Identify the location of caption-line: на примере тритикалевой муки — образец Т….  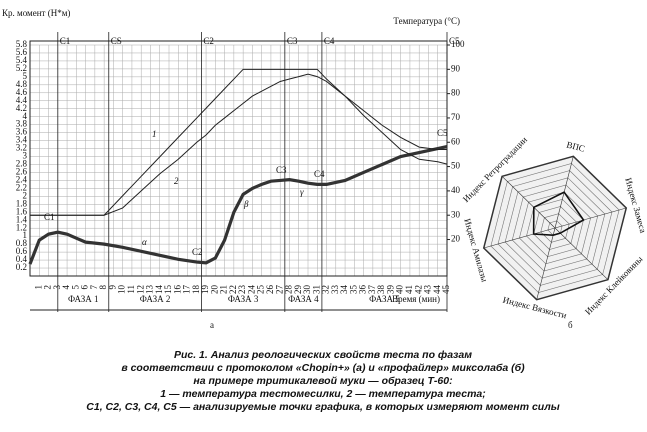
(322, 381).